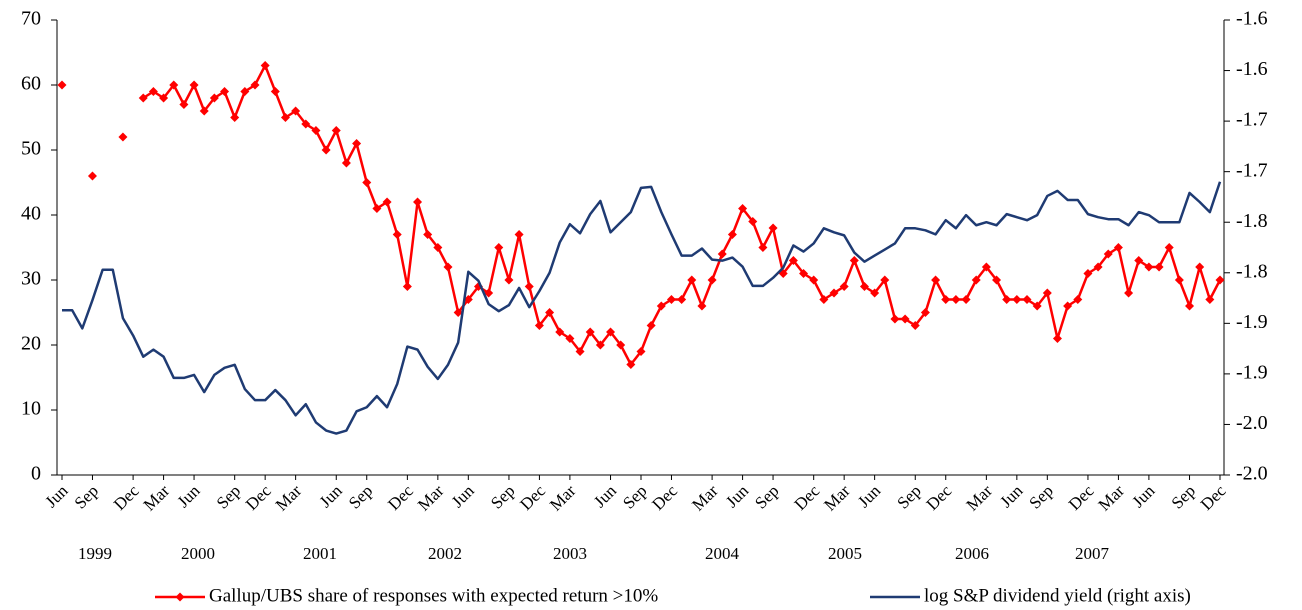  What do you see at coordinates (1252, 69) in the screenshot?
I see `y2-tick-label: -1.6` at bounding box center [1252, 69].